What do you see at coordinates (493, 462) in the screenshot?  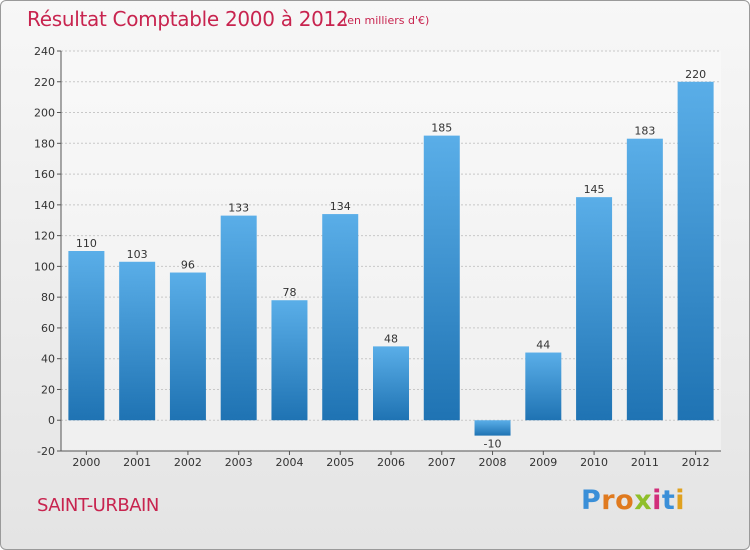 I see `x-tick-label: 2008` at bounding box center [493, 462].